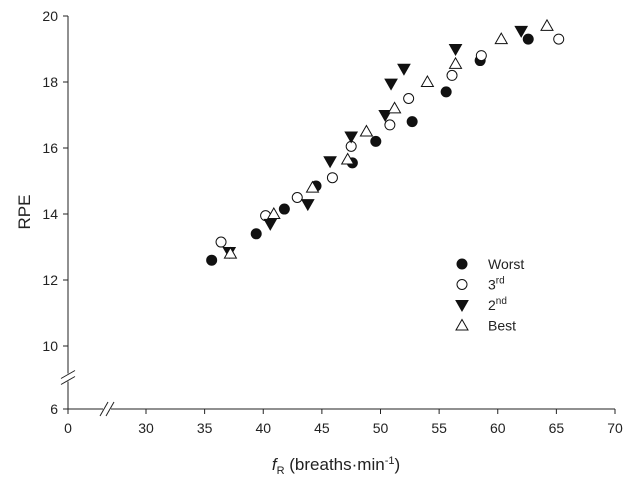  Describe the element at coordinates (50, 214) in the screenshot. I see `y-tick-label: 14` at that location.